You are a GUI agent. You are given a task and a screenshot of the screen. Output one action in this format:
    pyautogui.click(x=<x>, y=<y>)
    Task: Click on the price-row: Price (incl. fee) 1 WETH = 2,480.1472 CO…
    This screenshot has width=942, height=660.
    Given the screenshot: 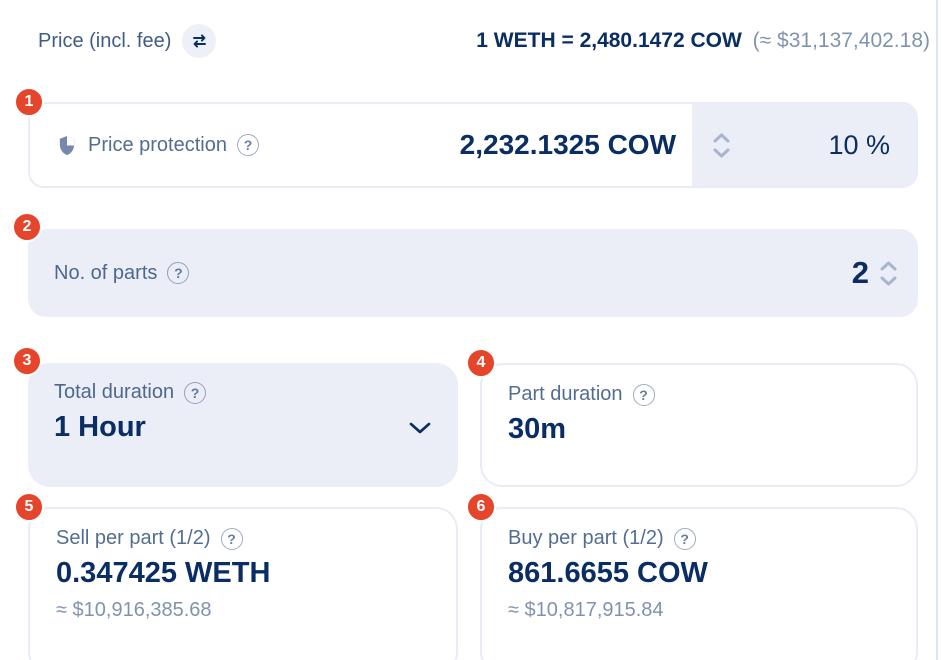 What is the action you would take?
    pyautogui.click(x=479, y=41)
    